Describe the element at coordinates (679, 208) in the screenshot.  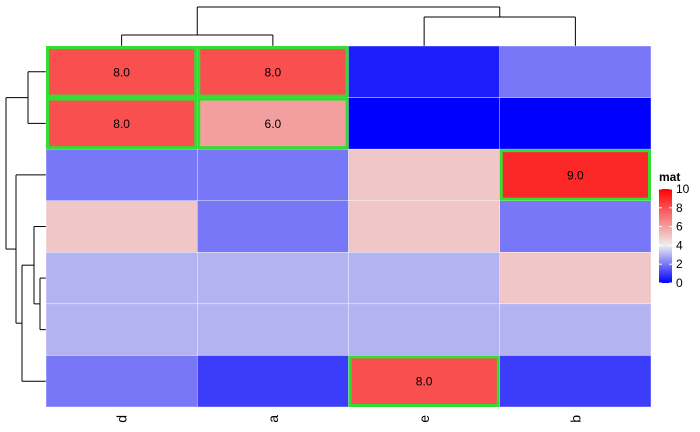
I see `legend-tick-label: 8` at that location.